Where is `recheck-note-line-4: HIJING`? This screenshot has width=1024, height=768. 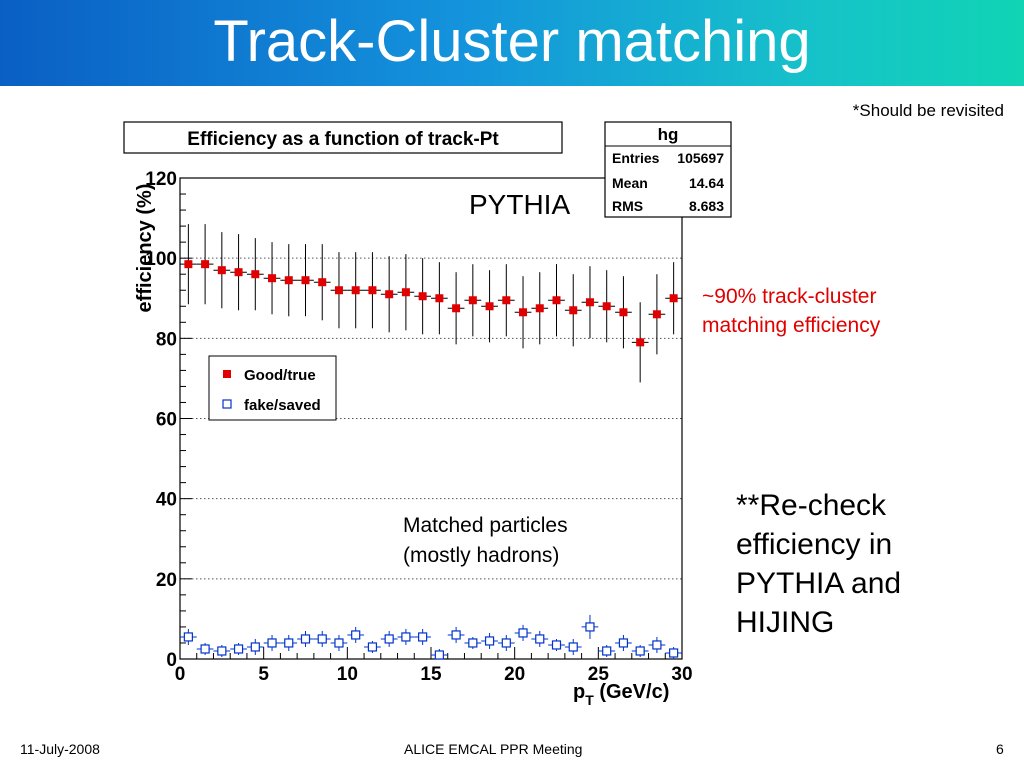 recheck-note-line-4: HIJING is located at coordinates (785, 622).